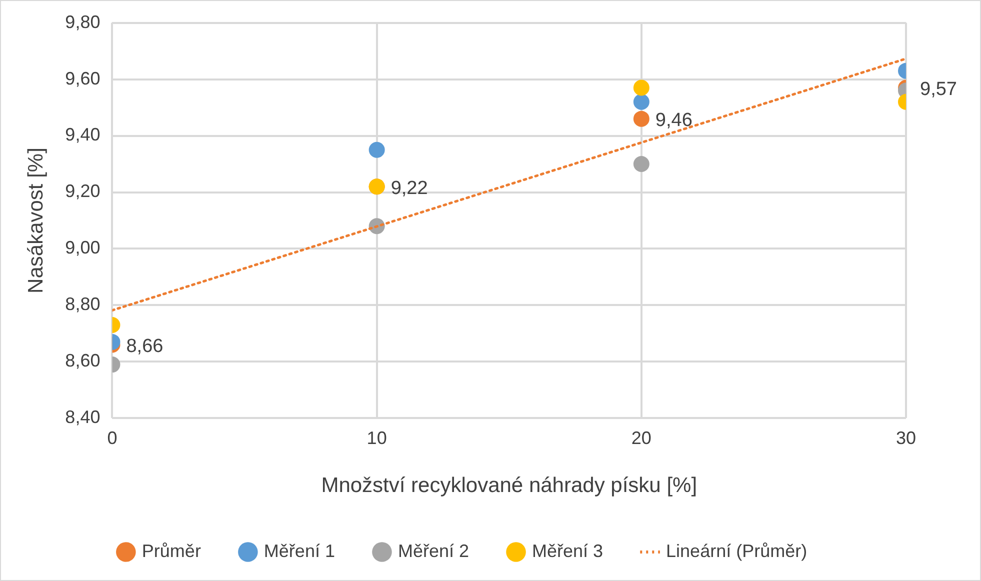  Describe the element at coordinates (568, 550) in the screenshot. I see `legend-label: Měření 3` at that location.